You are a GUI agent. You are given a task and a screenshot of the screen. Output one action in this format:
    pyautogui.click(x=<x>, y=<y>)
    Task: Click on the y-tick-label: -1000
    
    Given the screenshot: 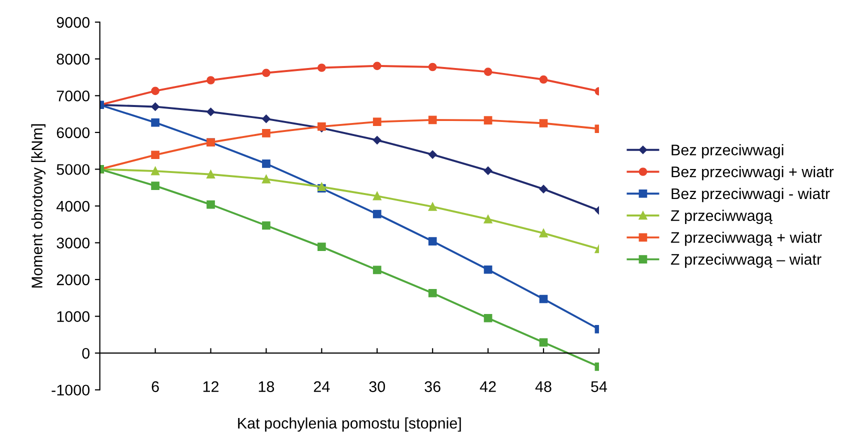 What is the action you would take?
    pyautogui.click(x=71, y=390)
    